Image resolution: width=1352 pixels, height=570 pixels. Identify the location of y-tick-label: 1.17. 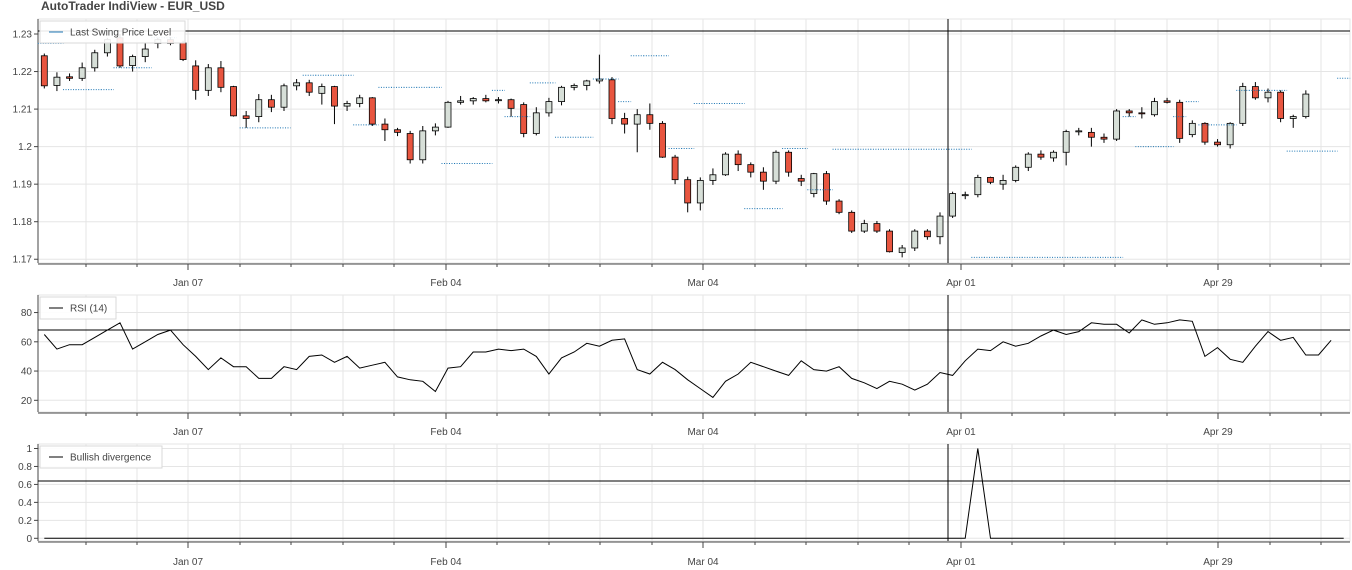
(23, 260).